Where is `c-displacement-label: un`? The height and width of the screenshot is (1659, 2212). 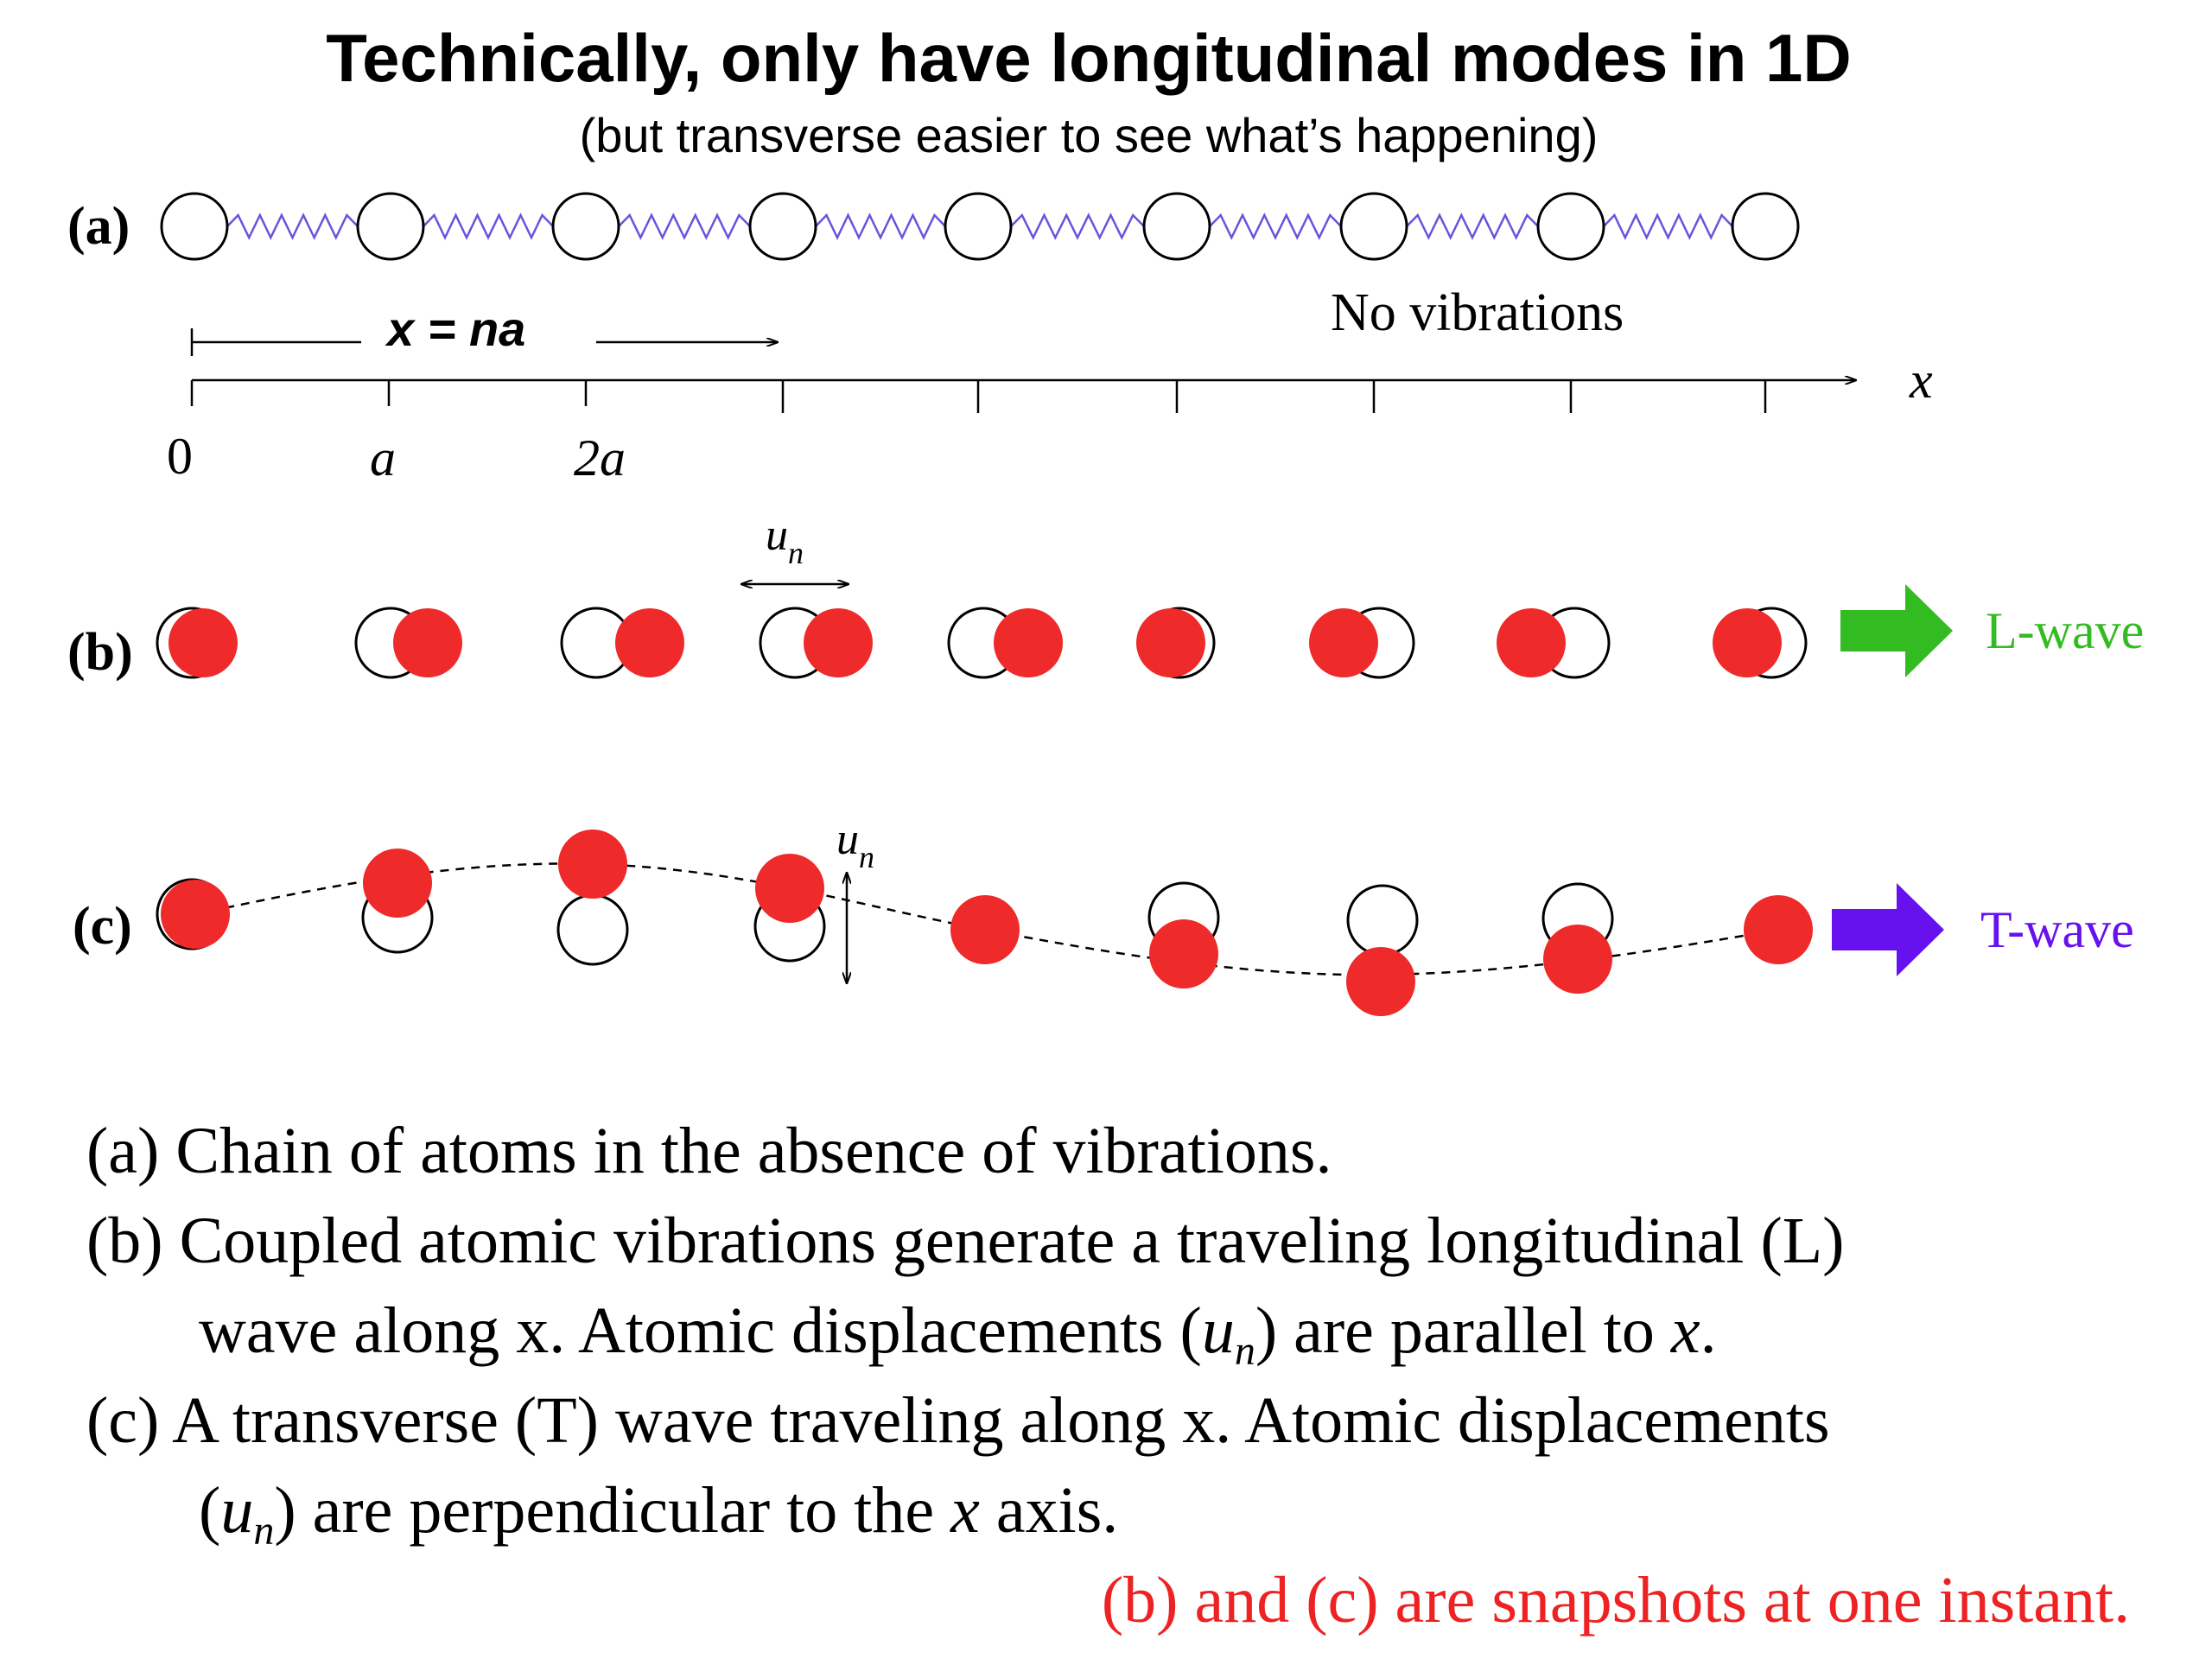 c-displacement-label: un is located at coordinates (855, 844).